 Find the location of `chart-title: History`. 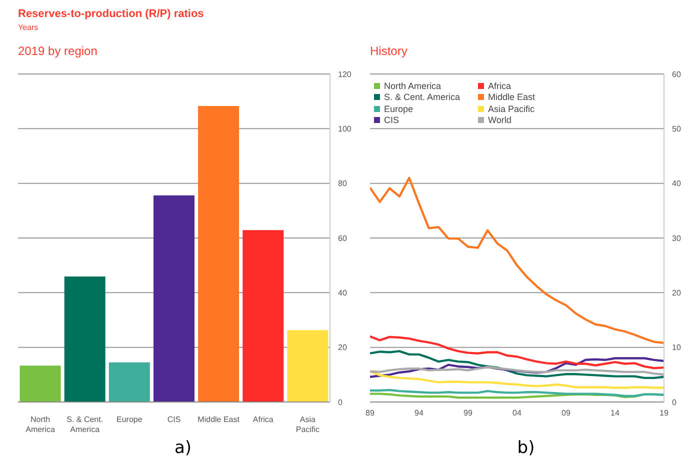

chart-title: History is located at coordinates (389, 51).